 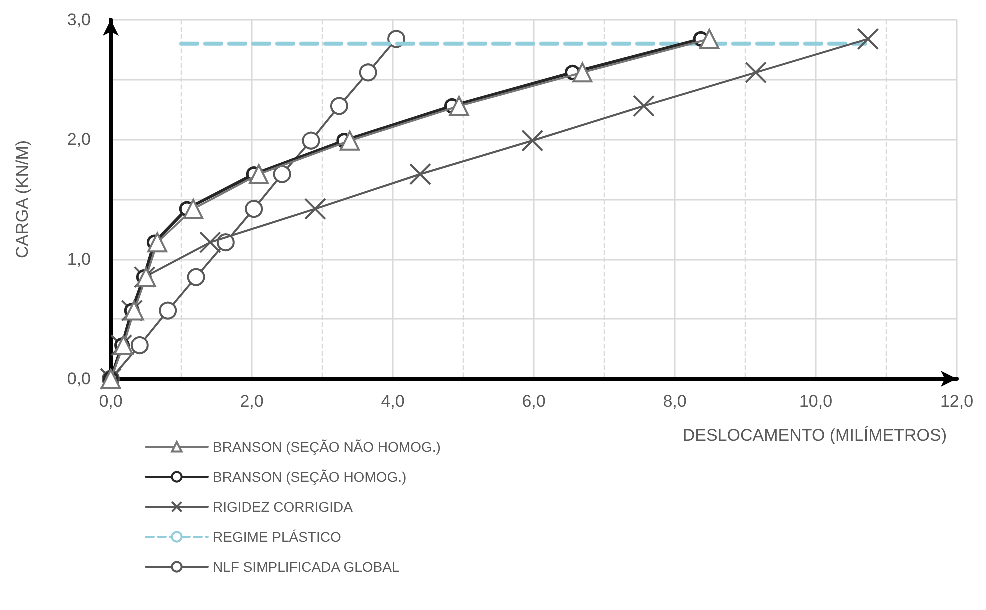 What do you see at coordinates (814, 435) in the screenshot?
I see `x-axis-title: DESLOCAMENTO (MILÍMETROS)` at bounding box center [814, 435].